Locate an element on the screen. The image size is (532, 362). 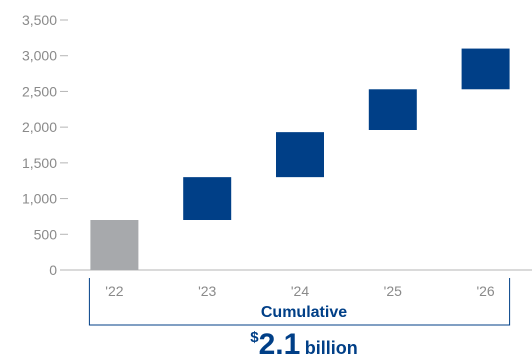
currency-symbol: $ is located at coordinates (254, 337).